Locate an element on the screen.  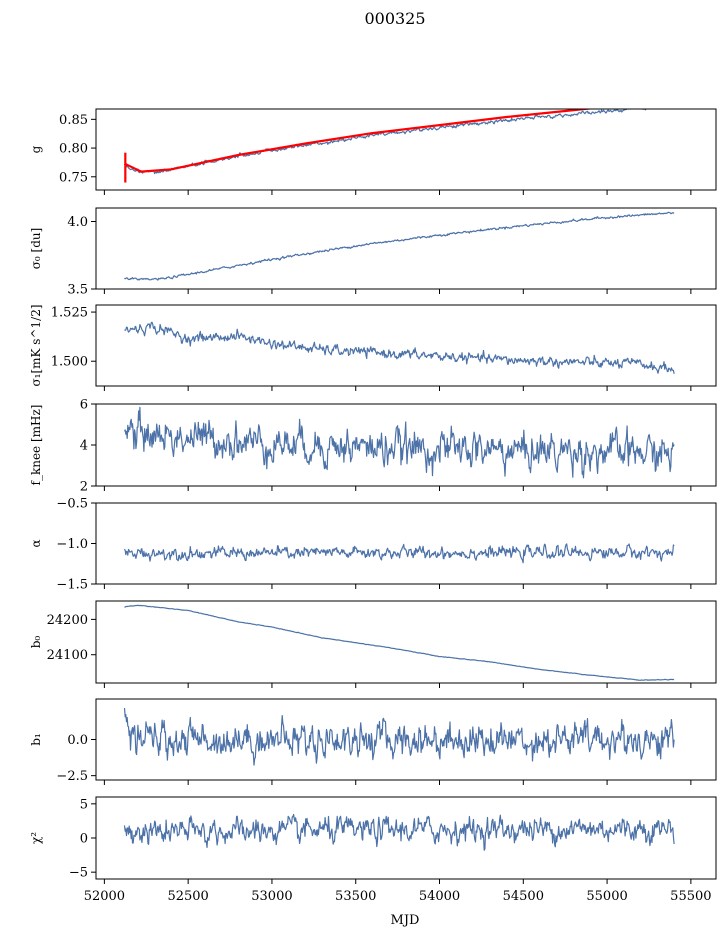
figure-title: 000325 is located at coordinates (394, 18).